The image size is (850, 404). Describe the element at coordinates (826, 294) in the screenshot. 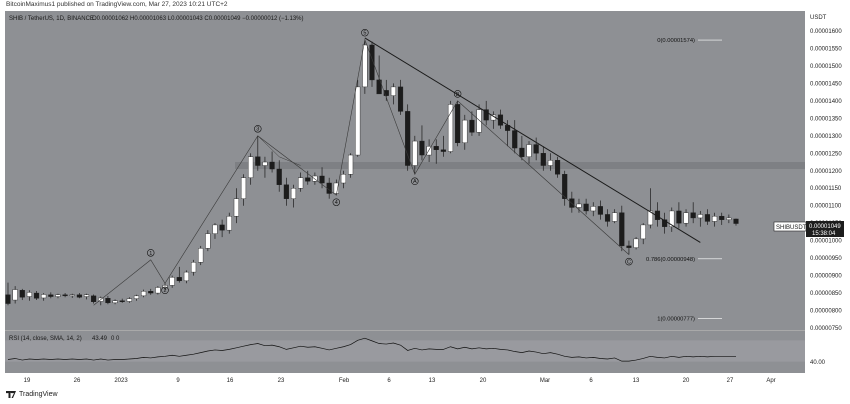

I see `price-tick: 0.00000850` at that location.